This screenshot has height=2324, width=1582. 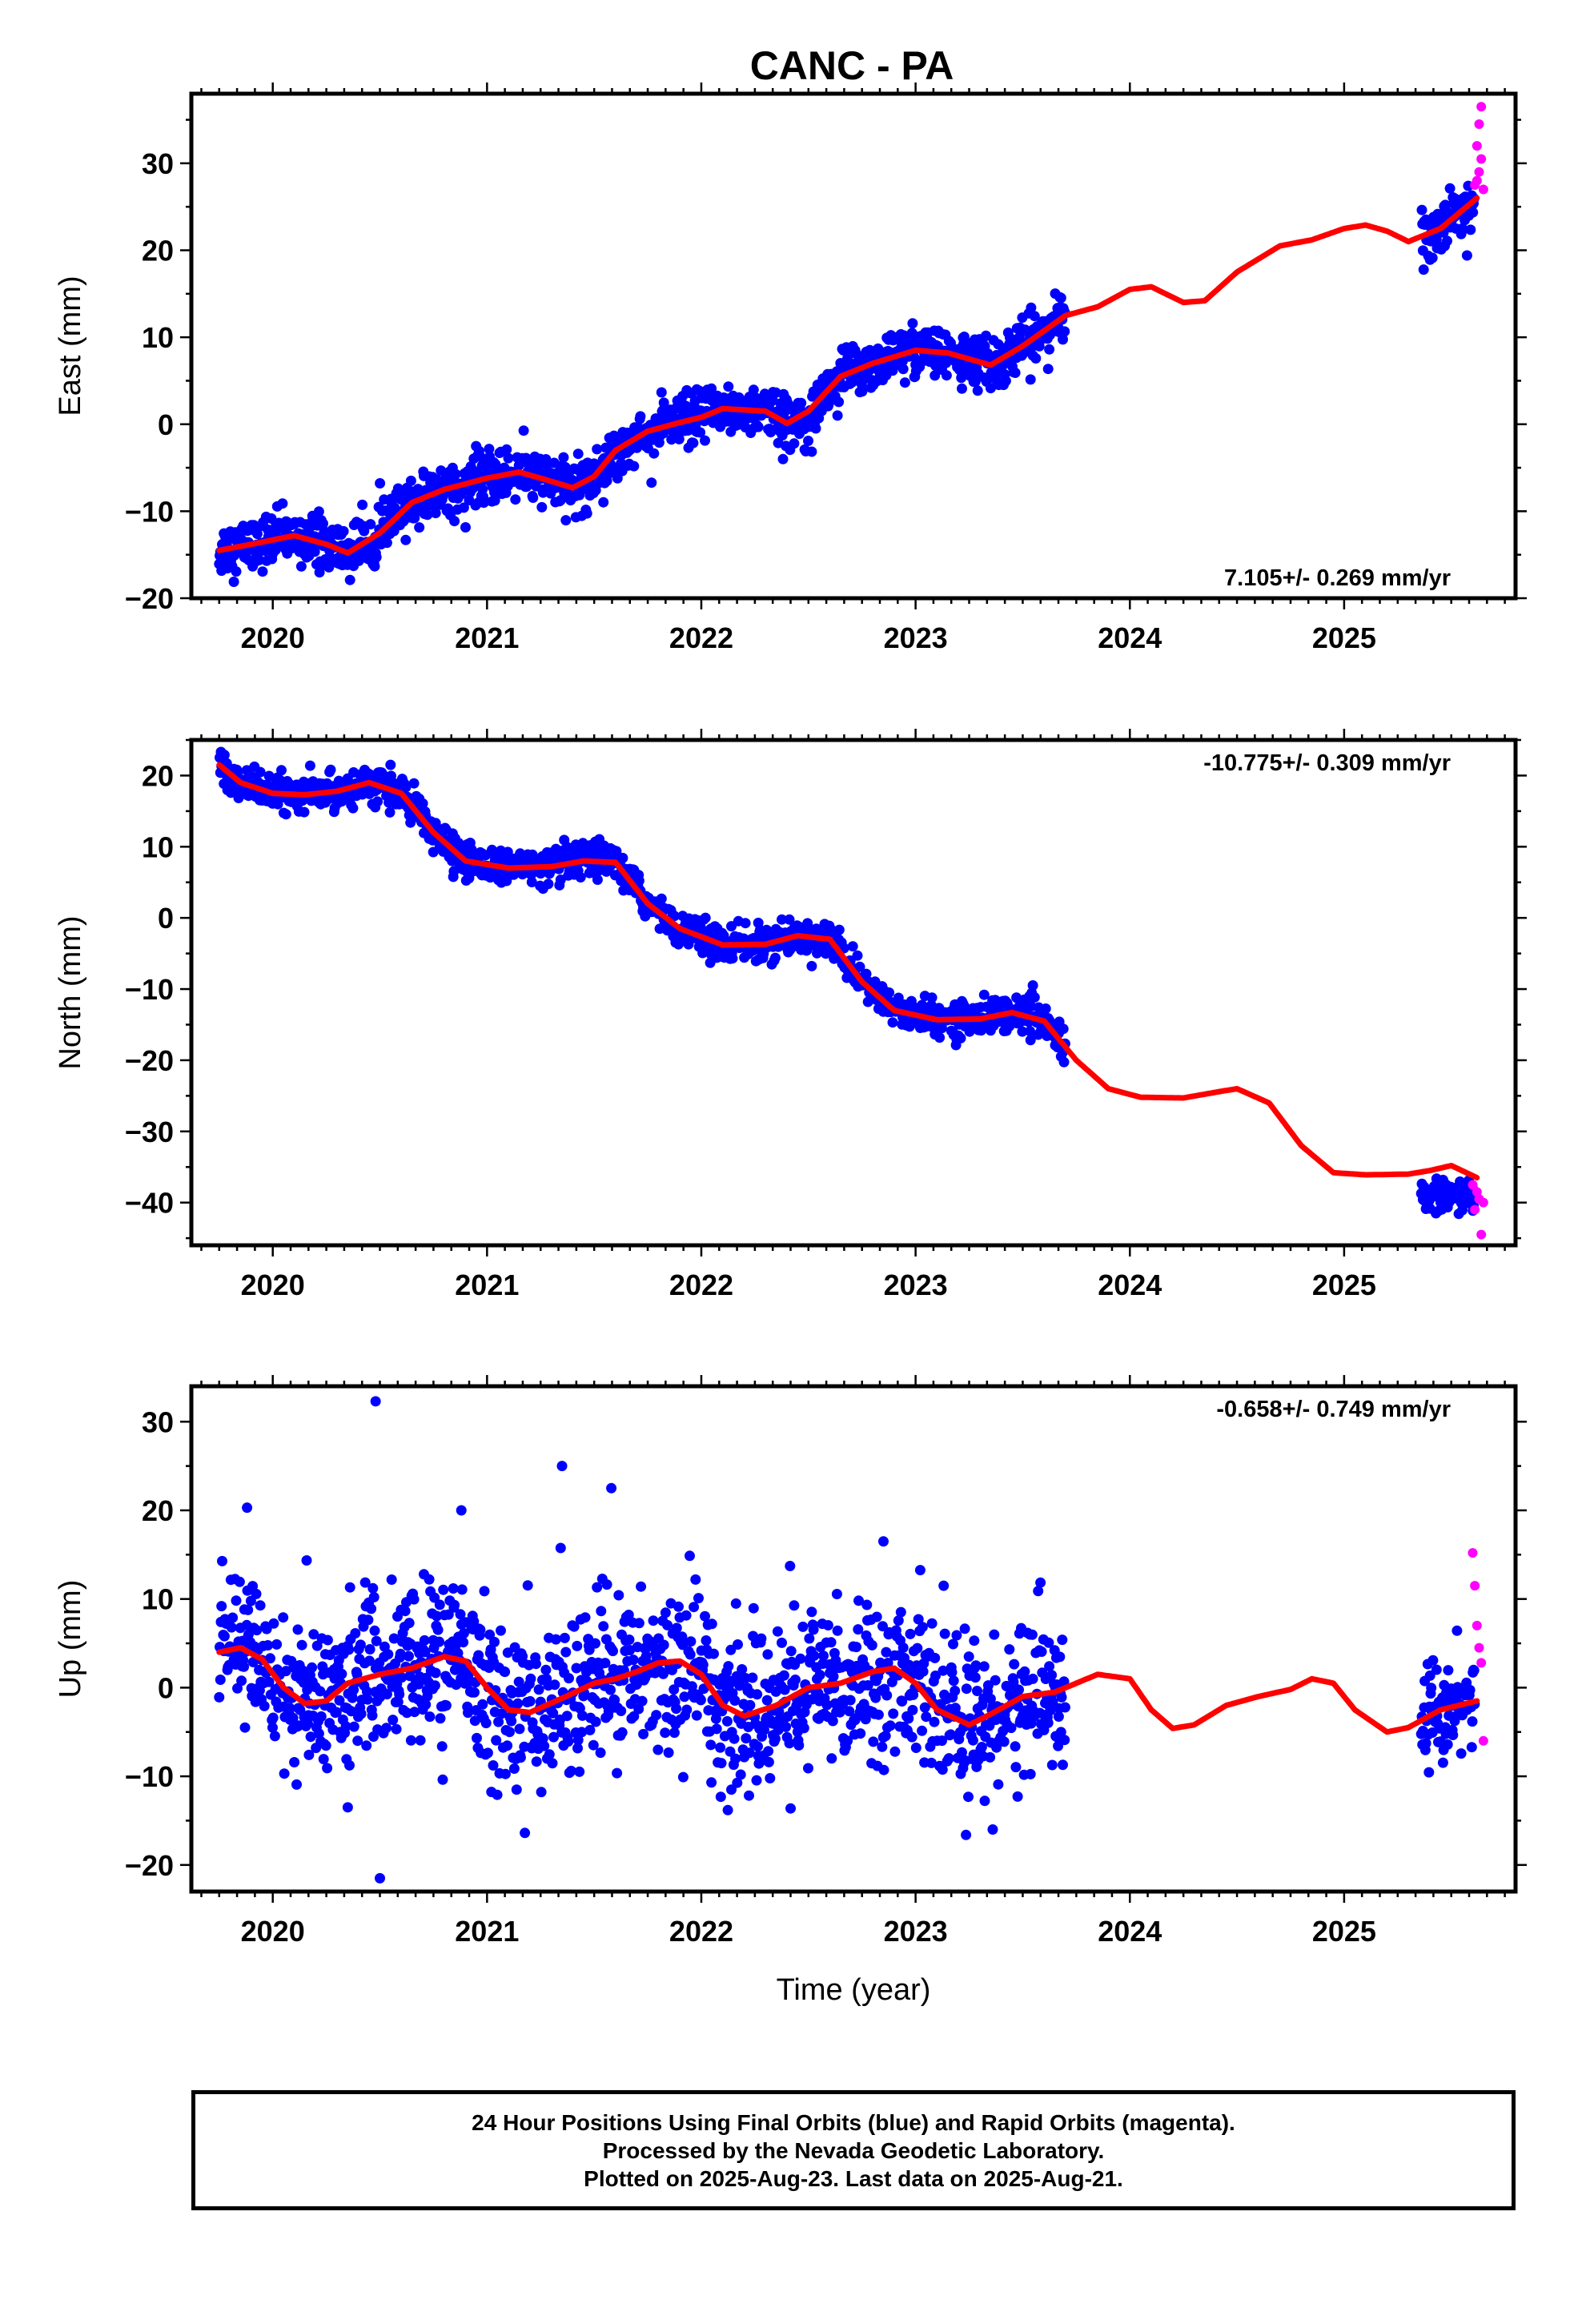 What do you see at coordinates (158, 846) in the screenshot?
I see `y-tick-label: 10` at bounding box center [158, 846].